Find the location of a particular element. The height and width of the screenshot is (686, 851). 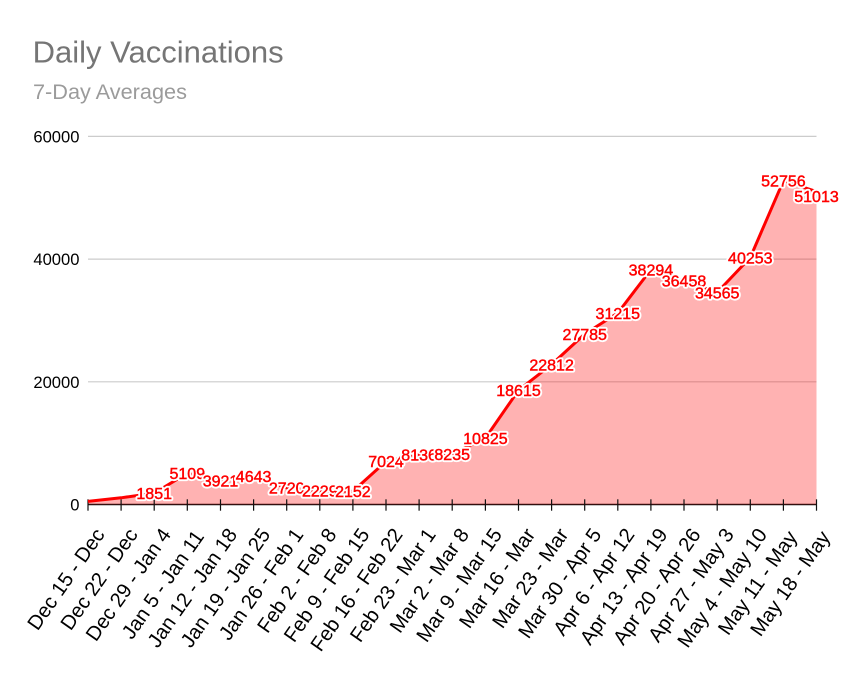

svg-text: 5109 is located at coordinates (188, 474).